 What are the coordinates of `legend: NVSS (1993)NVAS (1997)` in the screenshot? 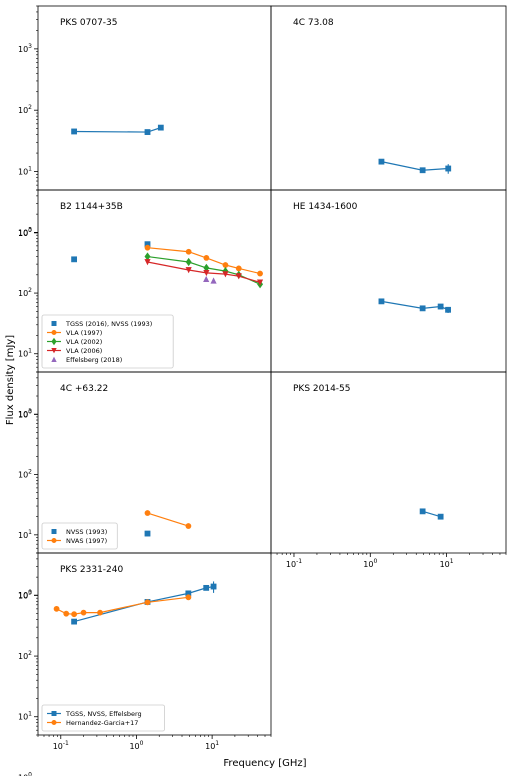 It's located at (79, 536).